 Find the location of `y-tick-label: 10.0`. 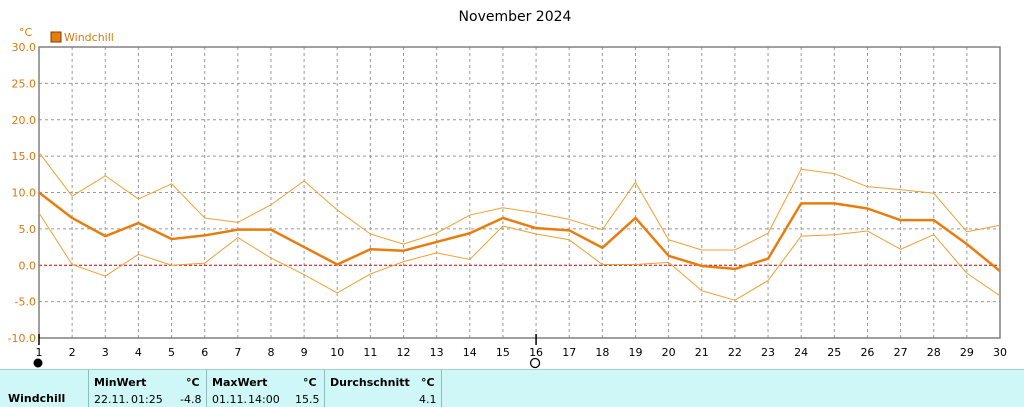

y-tick-label: 10.0 is located at coordinates (24, 193).